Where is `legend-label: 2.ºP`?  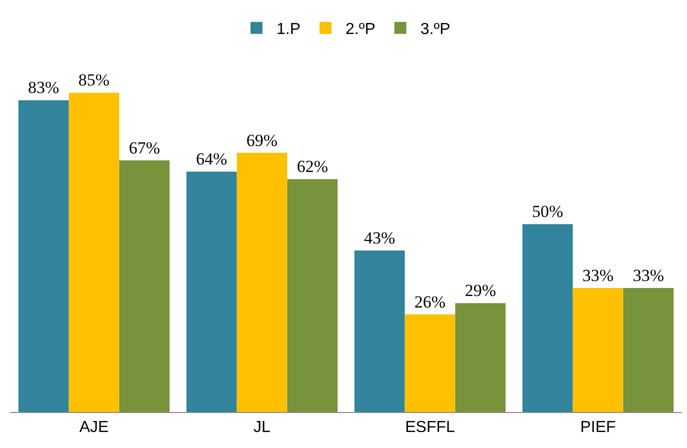
legend-label: 2.ºP is located at coordinates (361, 29).